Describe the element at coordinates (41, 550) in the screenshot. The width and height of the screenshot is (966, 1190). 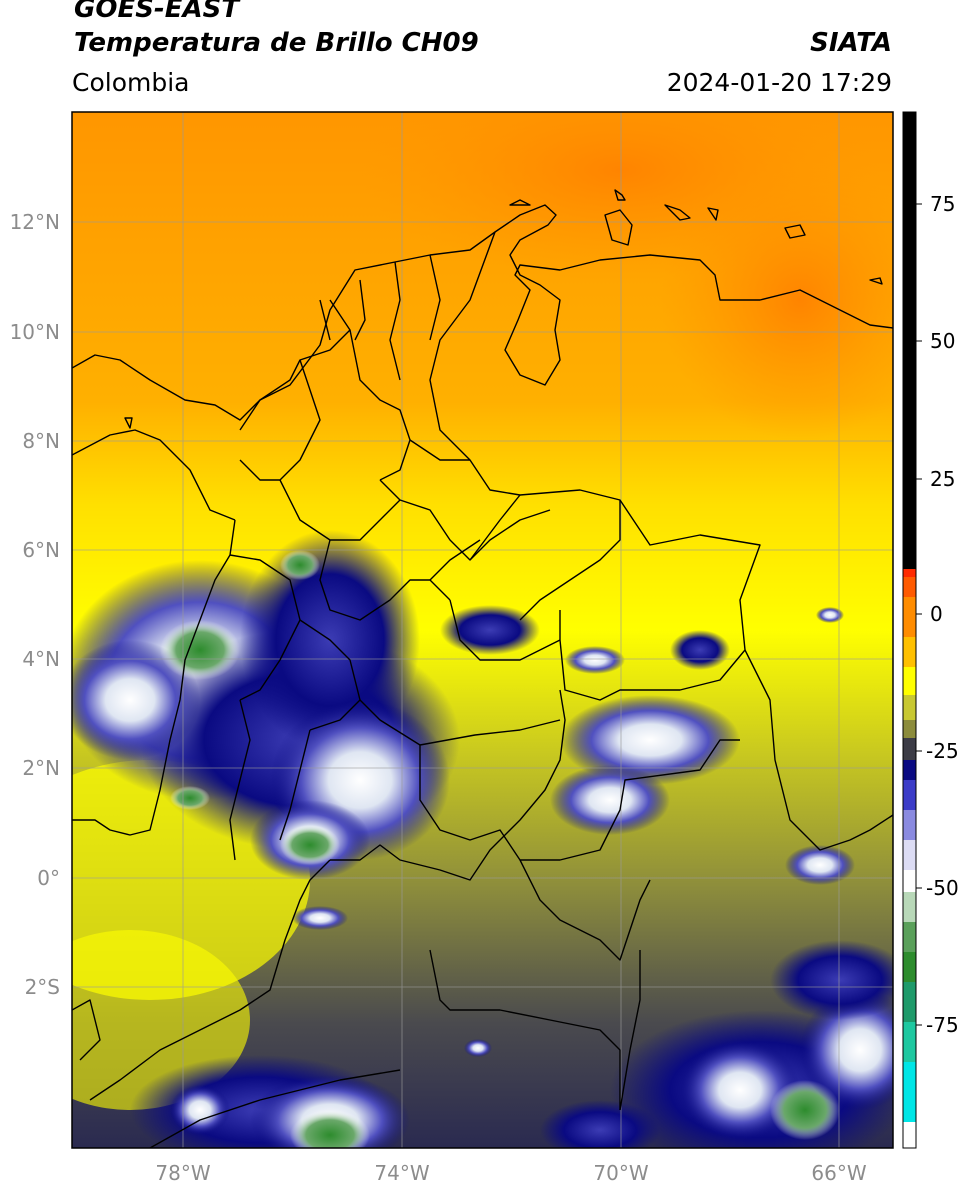
I see `lat-label: 6°N` at that location.